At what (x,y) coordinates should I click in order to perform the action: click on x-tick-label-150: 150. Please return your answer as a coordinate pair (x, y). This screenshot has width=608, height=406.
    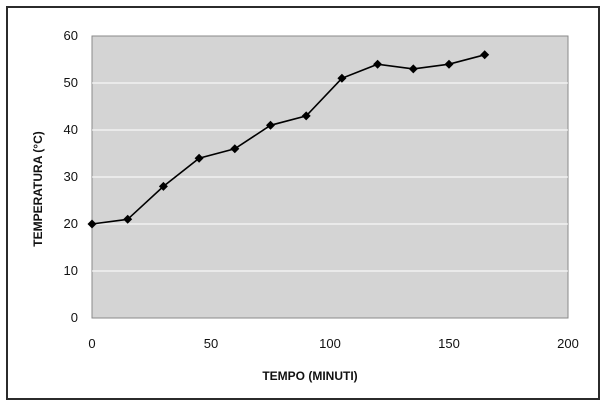
    Looking at the image, I should click on (449, 343).